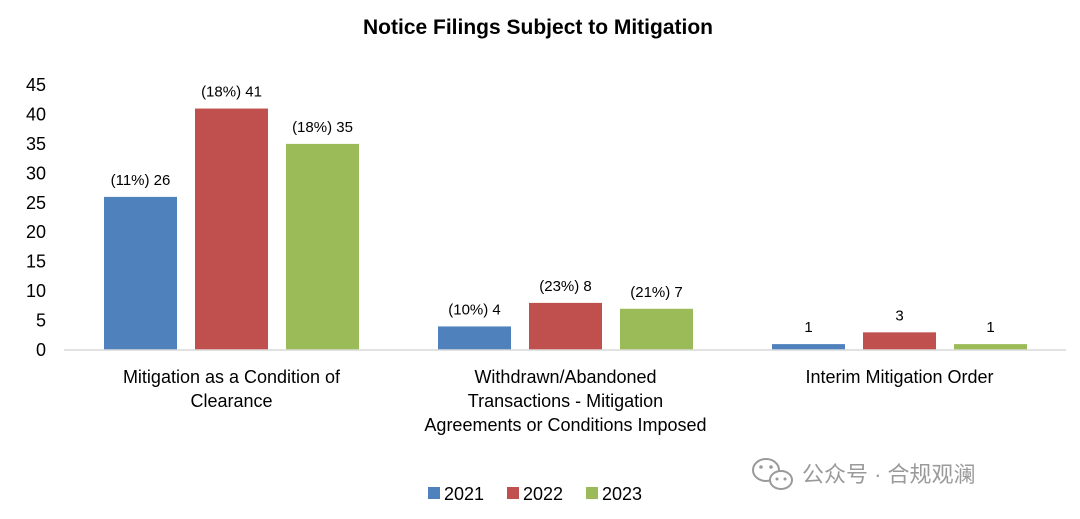 The height and width of the screenshot is (519, 1080). What do you see at coordinates (36, 144) in the screenshot?
I see `y-tick-label: 35` at bounding box center [36, 144].